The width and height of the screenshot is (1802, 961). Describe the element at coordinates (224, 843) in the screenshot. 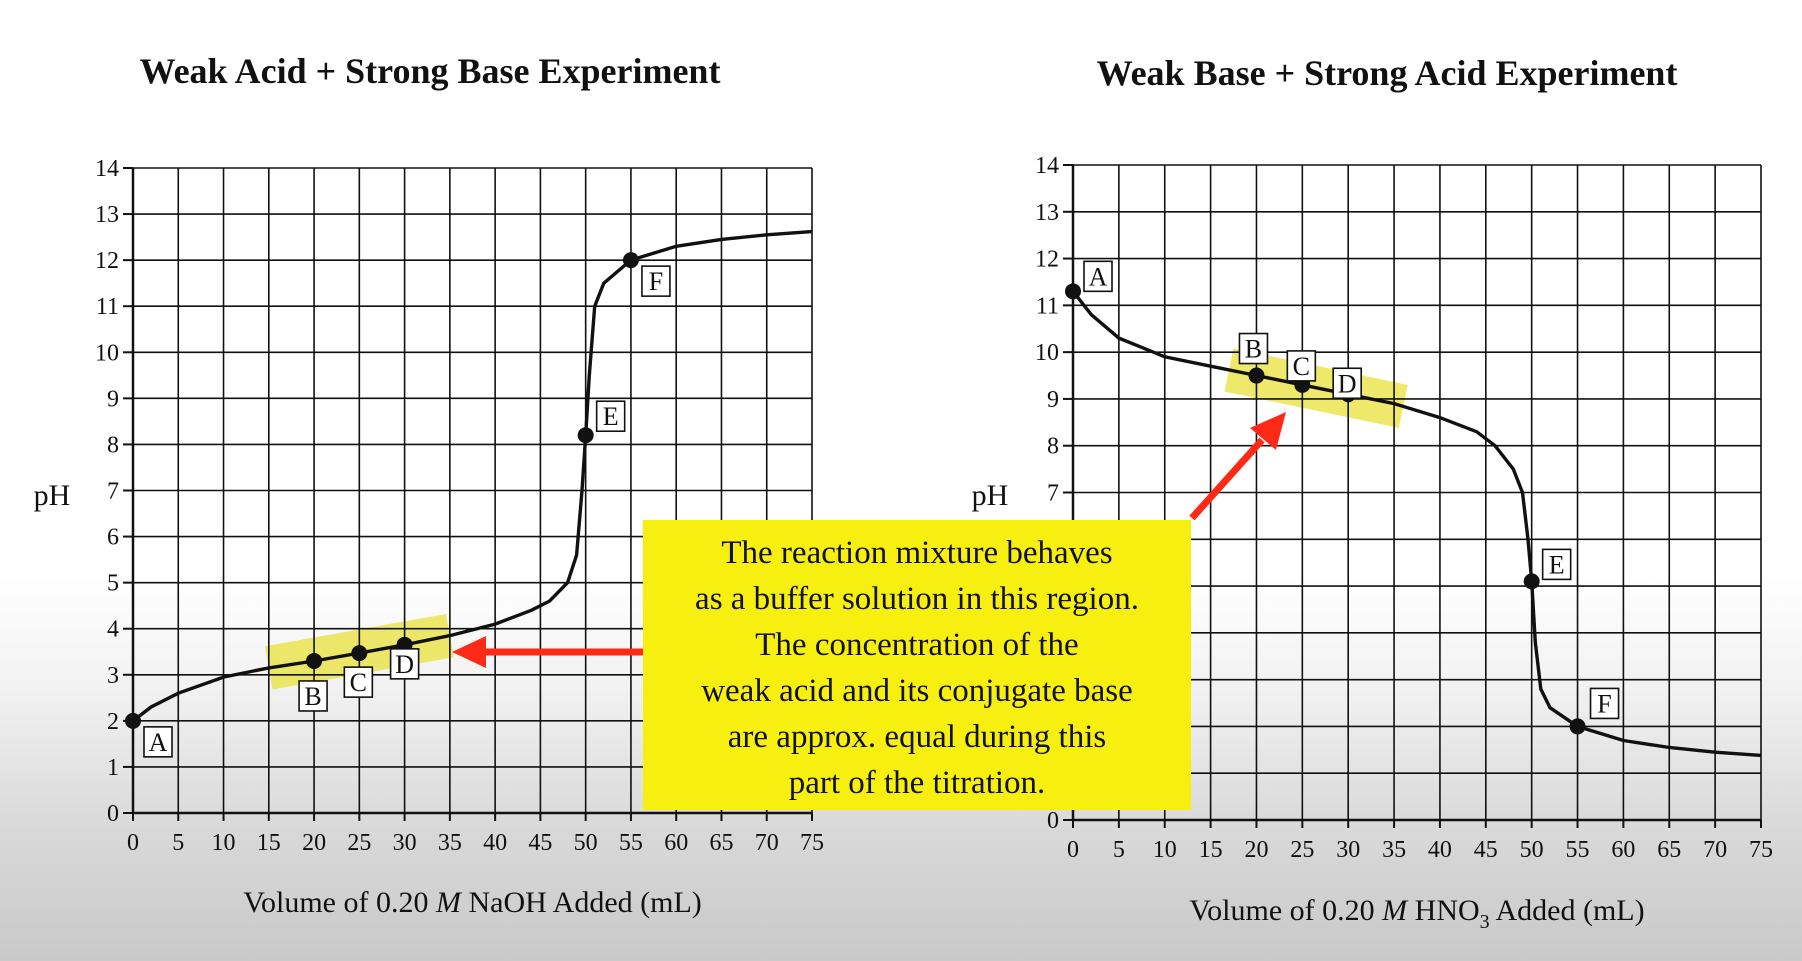

I see `x-tick-label: 10` at that location.